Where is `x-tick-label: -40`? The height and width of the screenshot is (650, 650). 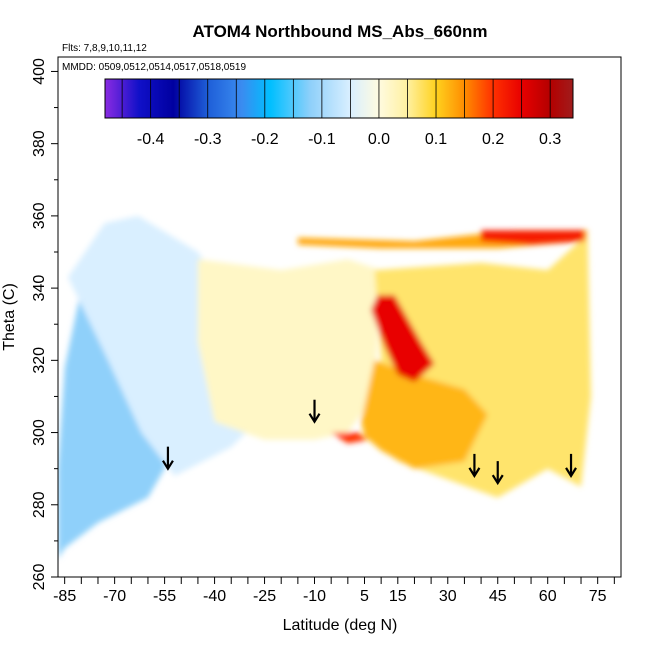 x-tick-label: -40 is located at coordinates (214, 596).